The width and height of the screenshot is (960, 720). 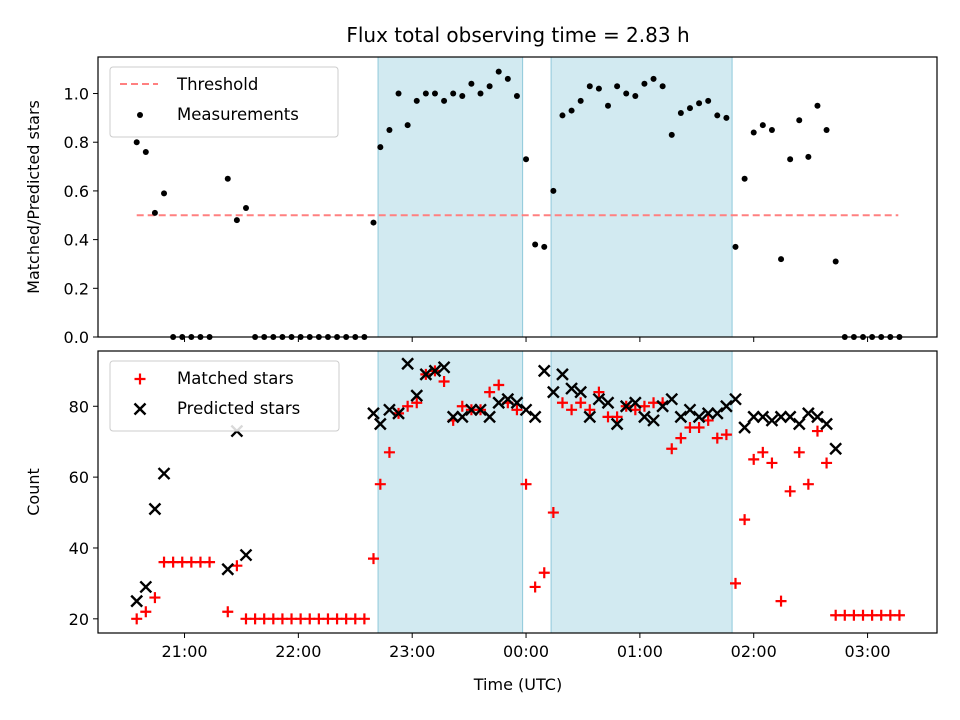 I want to click on legend-box-bottom, so click(x=224, y=396).